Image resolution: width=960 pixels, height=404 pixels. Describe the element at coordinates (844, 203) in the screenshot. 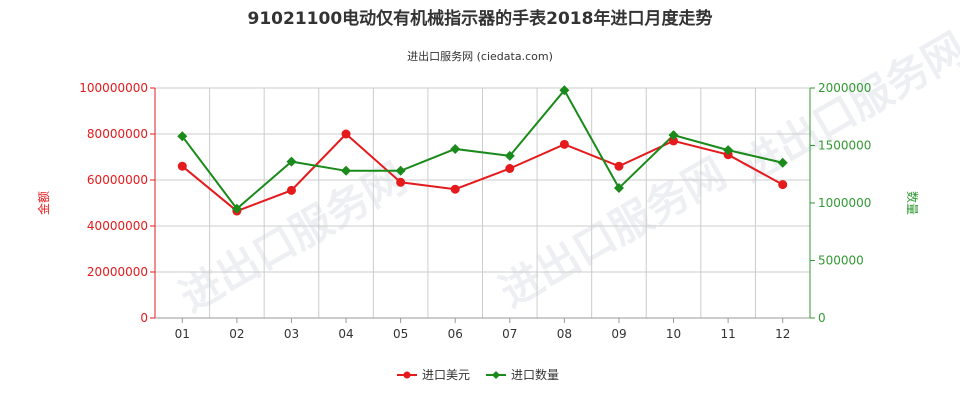

I see `right-tick-label: 1000000` at that location.